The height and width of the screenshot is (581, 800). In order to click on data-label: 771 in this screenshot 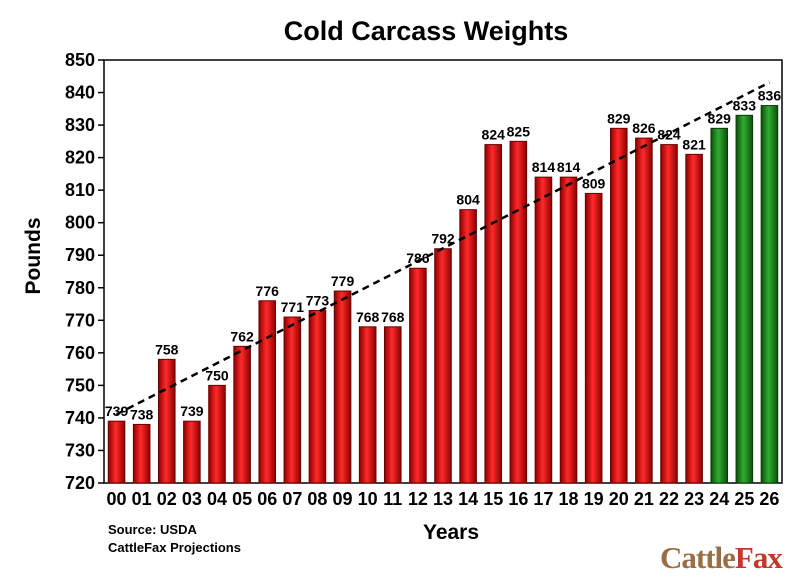, I will do `click(293, 307)`.